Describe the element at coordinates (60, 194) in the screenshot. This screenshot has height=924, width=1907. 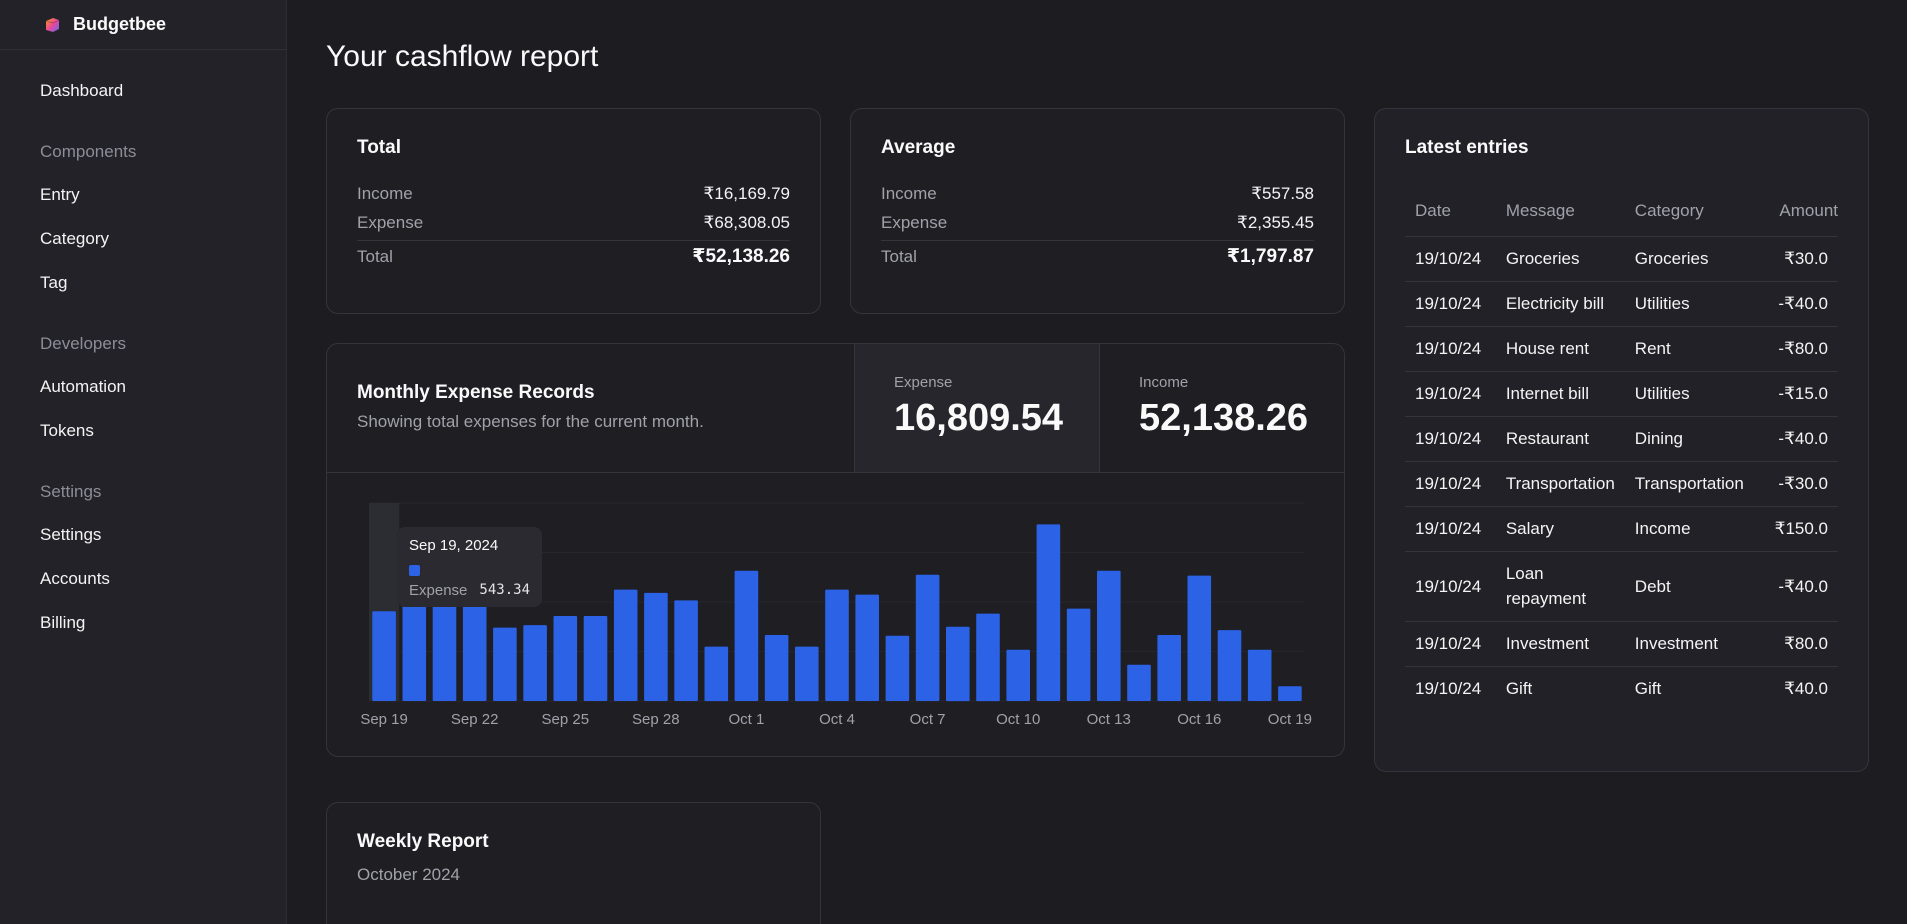
I see `sidebar-item-entry: Entry` at that location.